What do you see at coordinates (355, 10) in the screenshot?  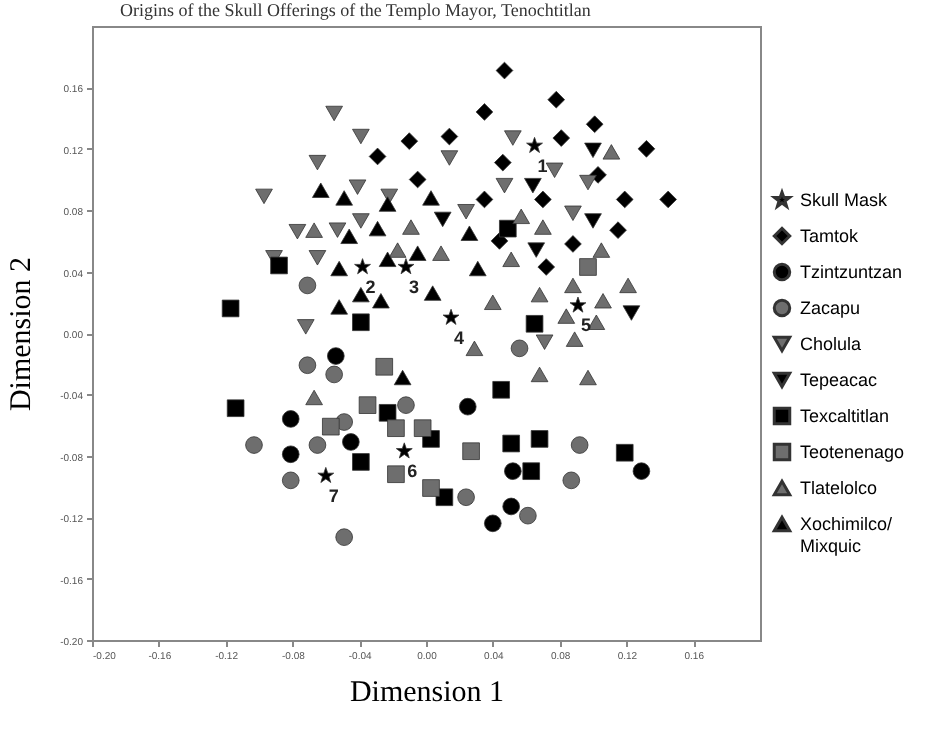 I see `text: Origins of the Skull Offerings of the Templo Mayor, Tenochtitlan` at bounding box center [355, 10].